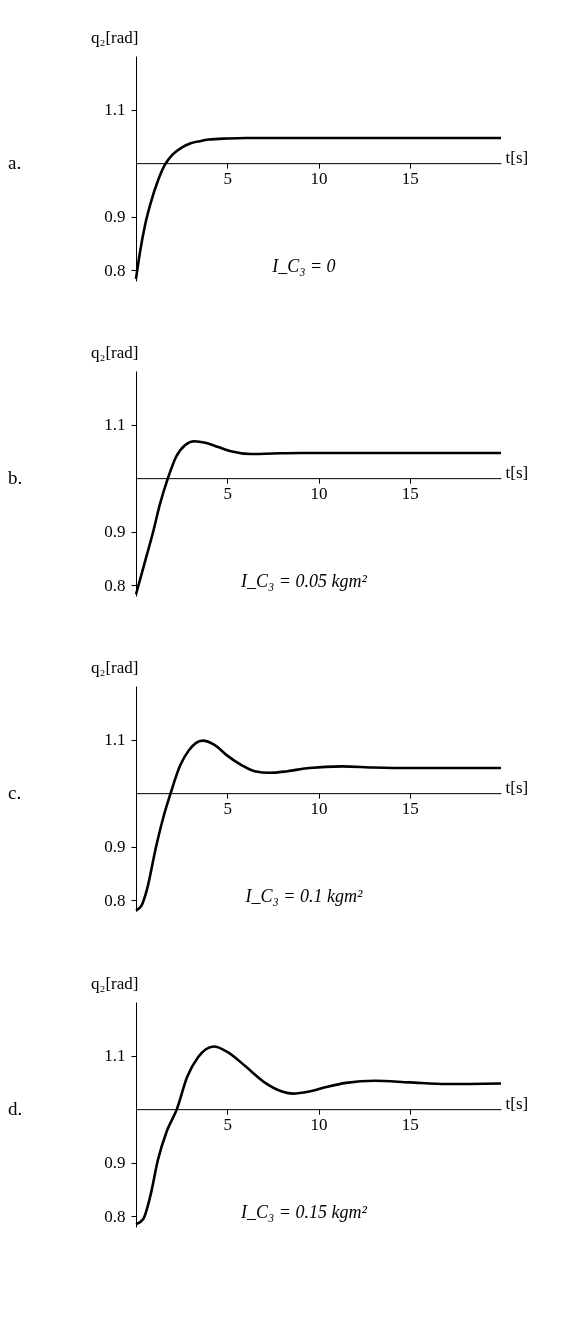 This screenshot has height=1338, width=579. What do you see at coordinates (15, 1109) in the screenshot?
I see `text: d.` at bounding box center [15, 1109].